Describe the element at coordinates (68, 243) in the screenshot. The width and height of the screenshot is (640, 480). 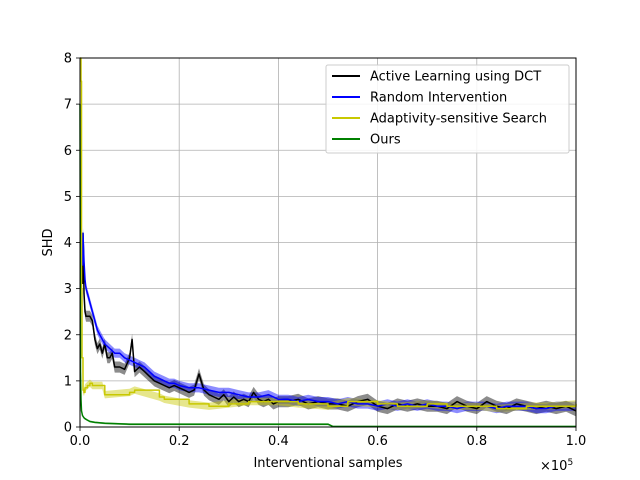
I see `y-tick-label: 4` at that location.